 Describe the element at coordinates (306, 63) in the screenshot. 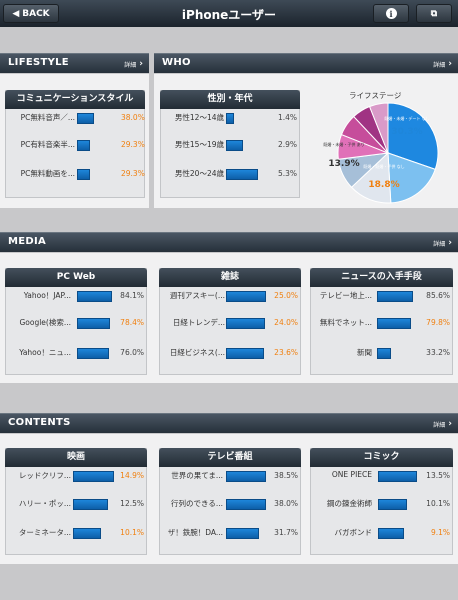

I see `section-bar-who: WHO 詳細 ›` at that location.